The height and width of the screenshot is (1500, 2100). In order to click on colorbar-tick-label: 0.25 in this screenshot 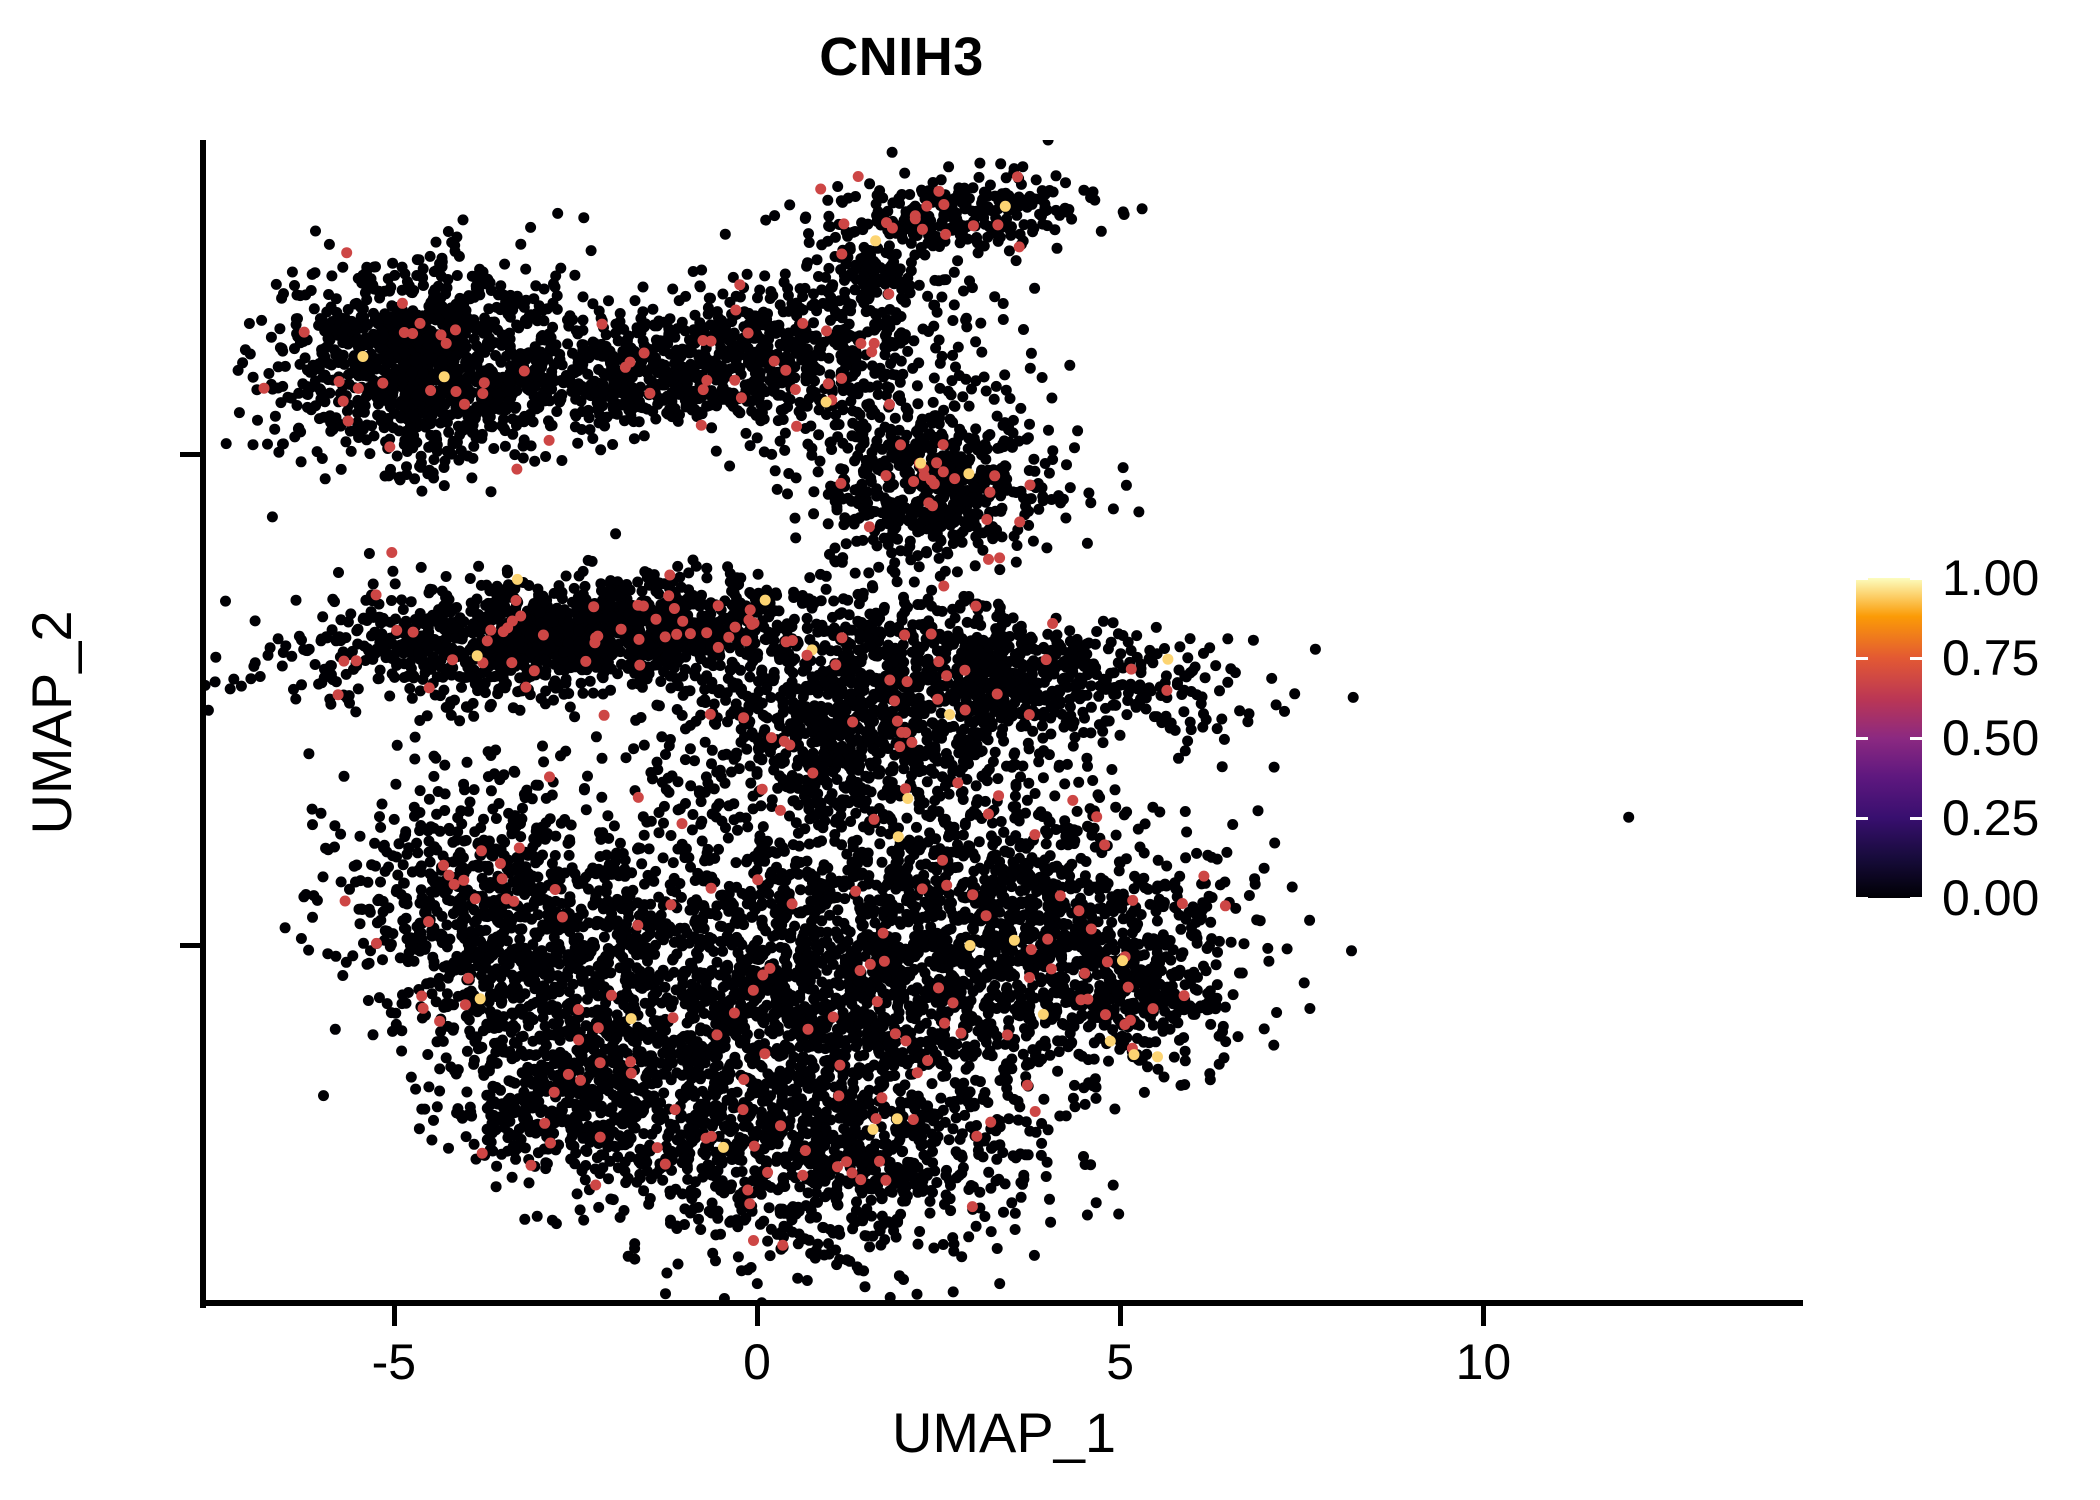, I will do `click(1991, 818)`.